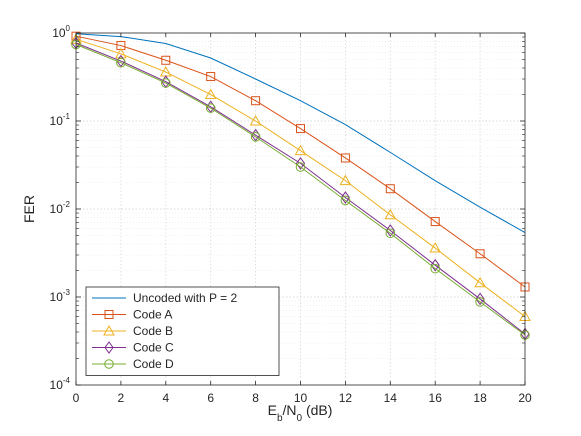 This screenshot has width=581, height=436. I want to click on y-axis-label: FER, so click(29, 209).